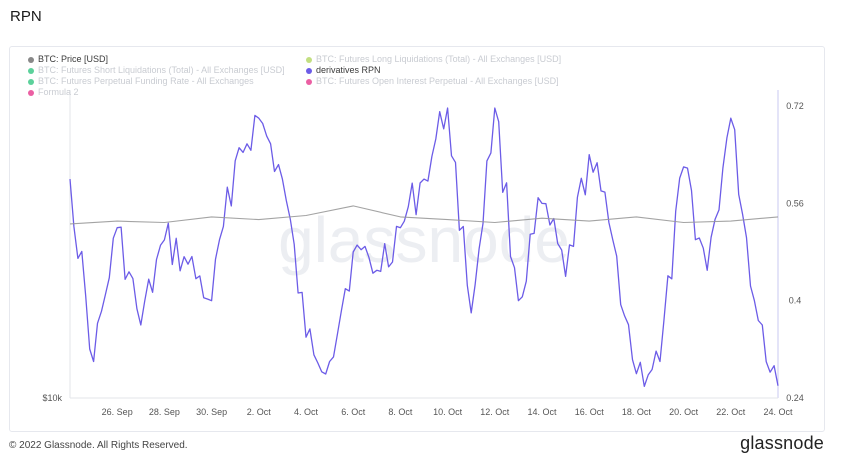  Describe the element at coordinates (58, 92) in the screenshot. I see `legend-label: Formula 2` at that location.